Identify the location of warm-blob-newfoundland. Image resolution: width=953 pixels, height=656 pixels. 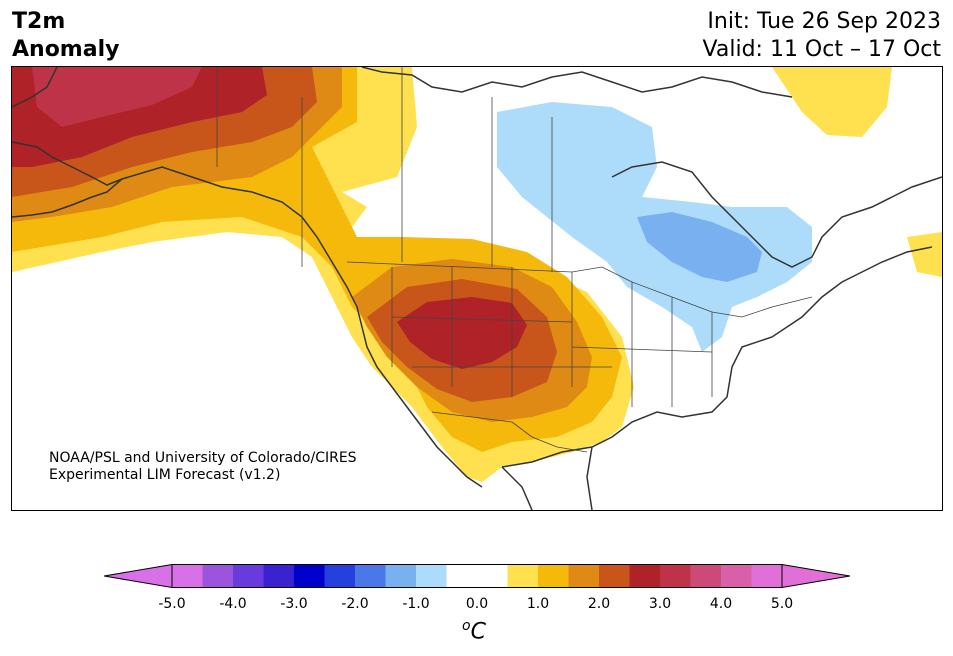
(924, 254).